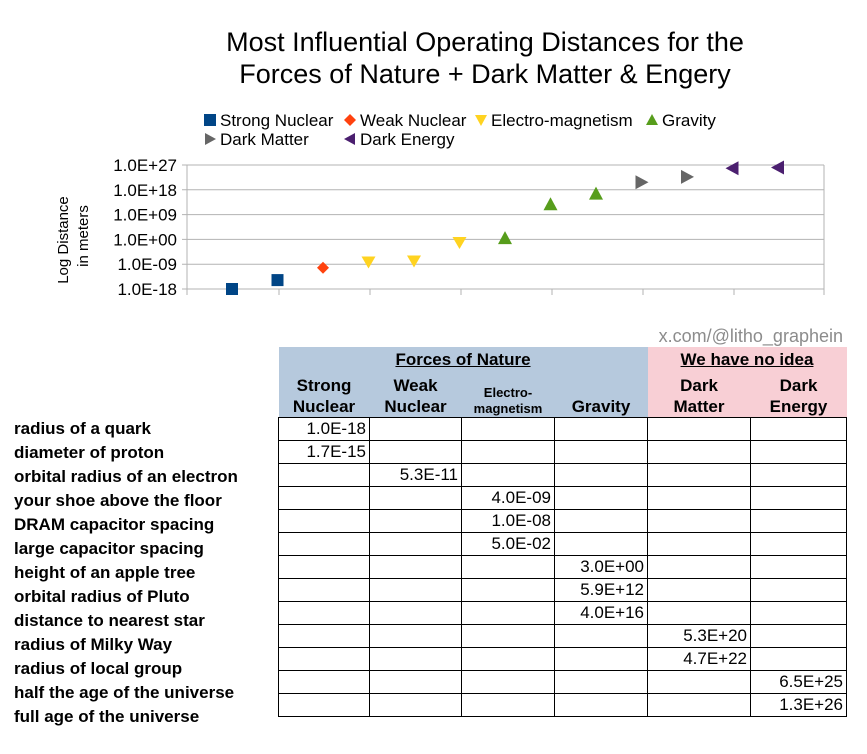 Image resolution: width=867 pixels, height=754 pixels. Describe the element at coordinates (145, 215) in the screenshot. I see `y-tick-label: 1.0E+09` at that location.